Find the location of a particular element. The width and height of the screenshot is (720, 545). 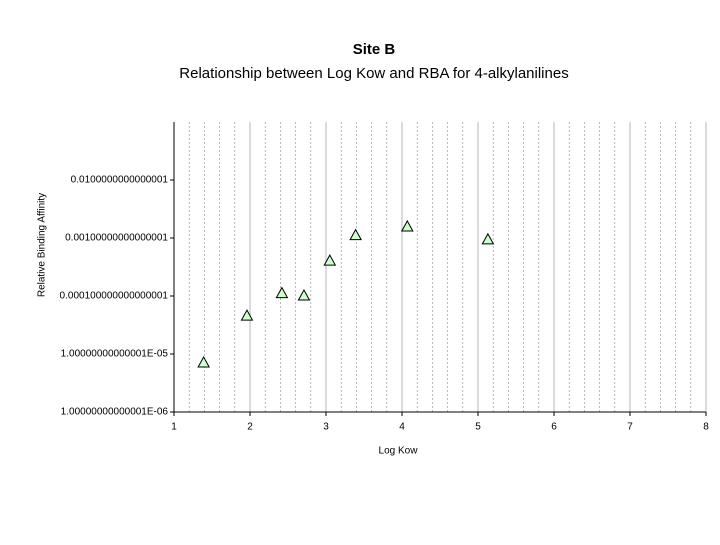

y-axis-label: Relative Binding Affinity is located at coordinates (42, 245).